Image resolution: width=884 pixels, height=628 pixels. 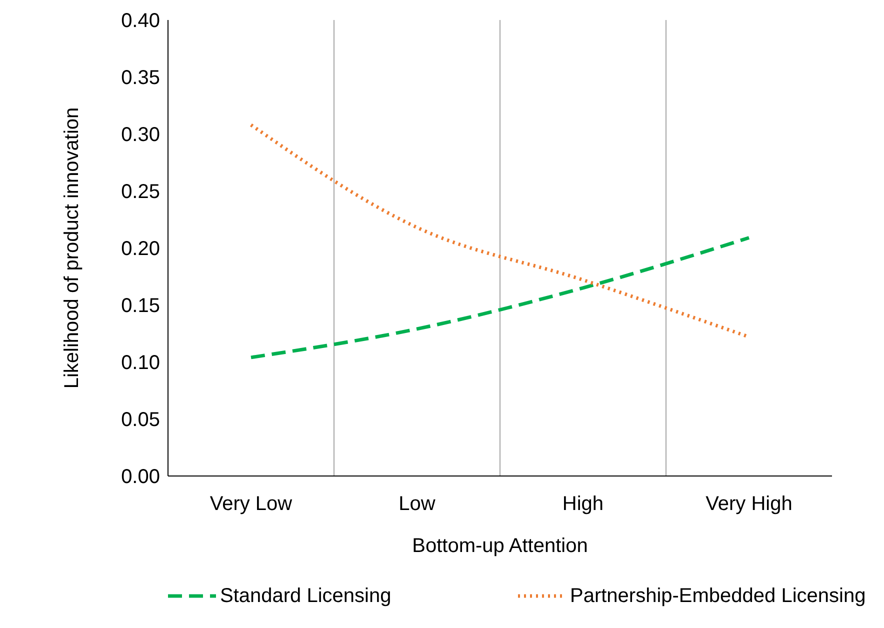 I want to click on x-tick-label: Very High, so click(x=749, y=504).